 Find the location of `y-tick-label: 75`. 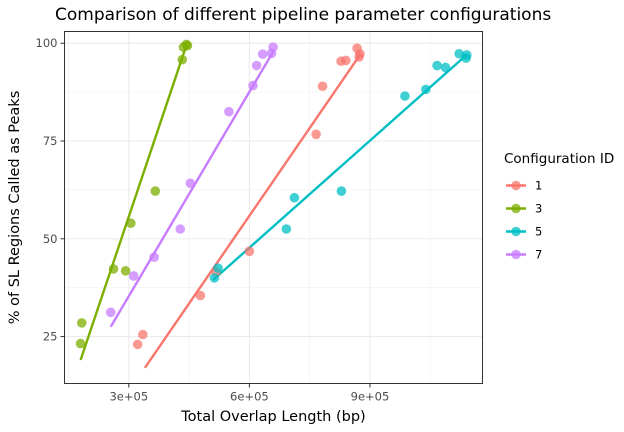

y-tick-label: 75 is located at coordinates (50, 141).